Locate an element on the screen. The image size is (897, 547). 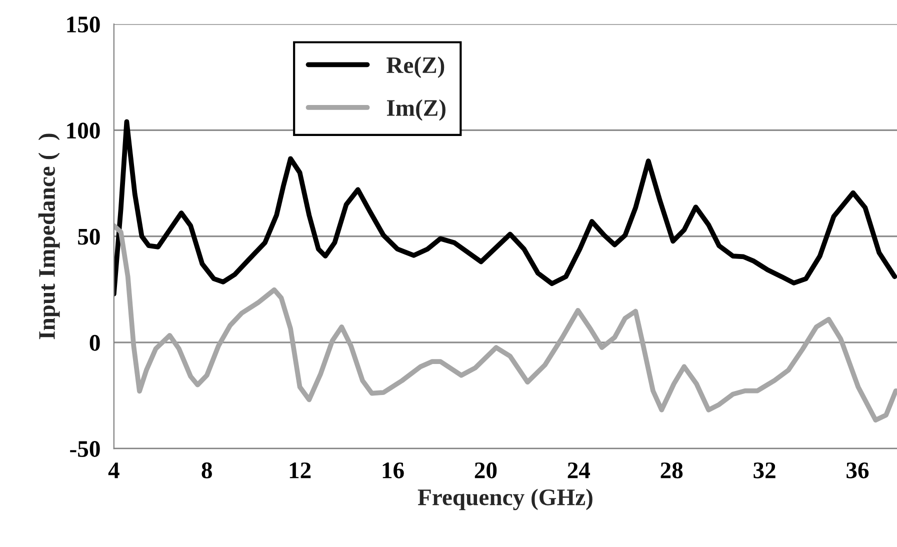
x-tick-label: 12 is located at coordinates (300, 470).